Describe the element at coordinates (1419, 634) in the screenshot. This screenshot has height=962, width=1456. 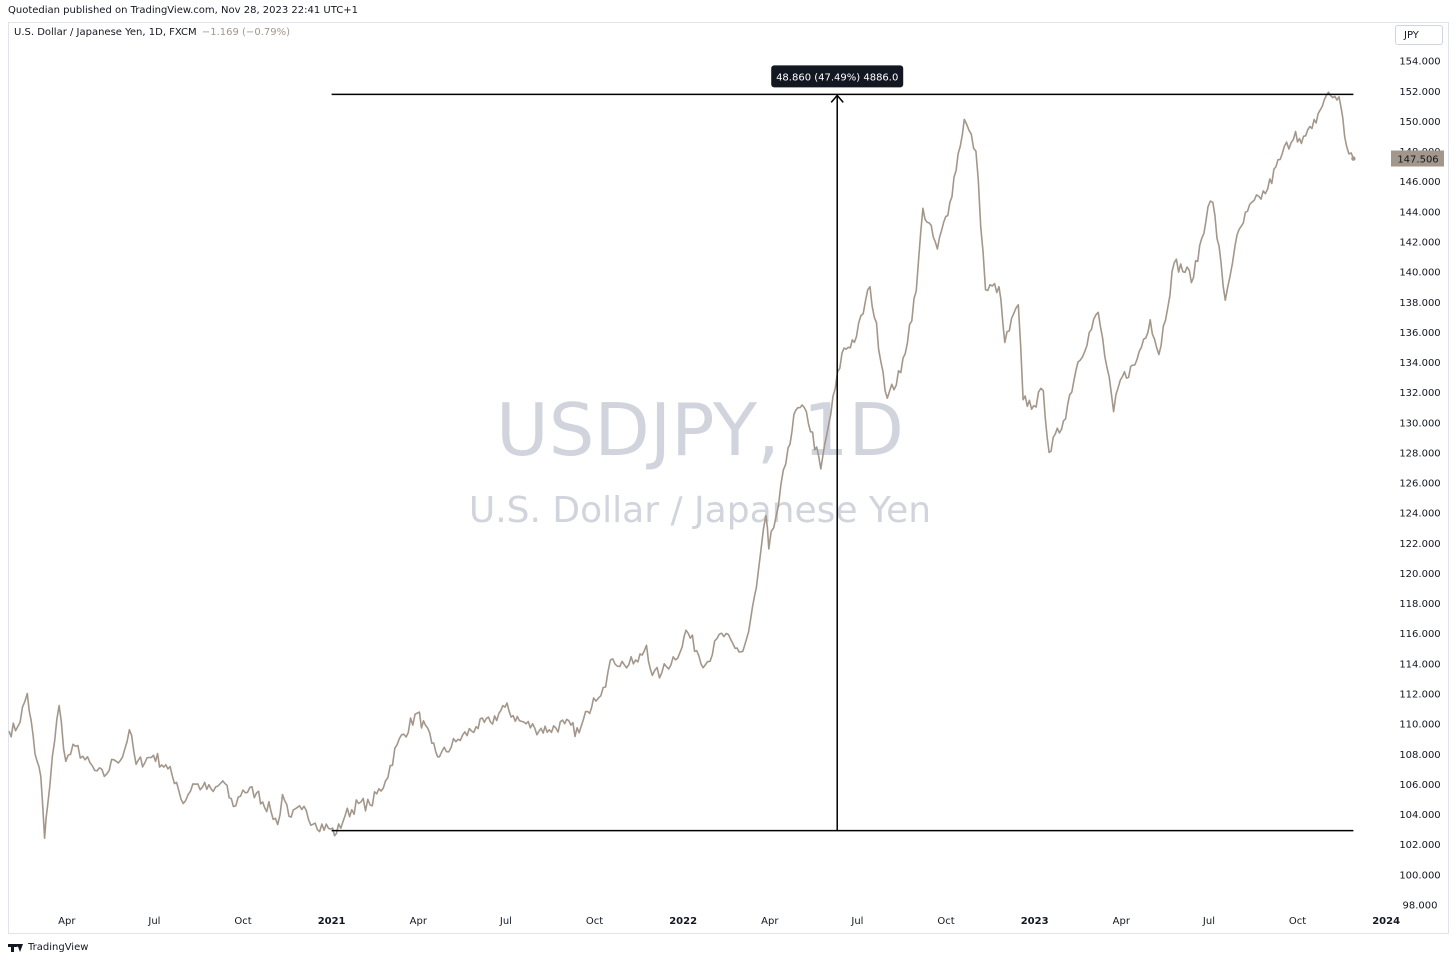
I see `price-tick-label: 116.000` at that location.